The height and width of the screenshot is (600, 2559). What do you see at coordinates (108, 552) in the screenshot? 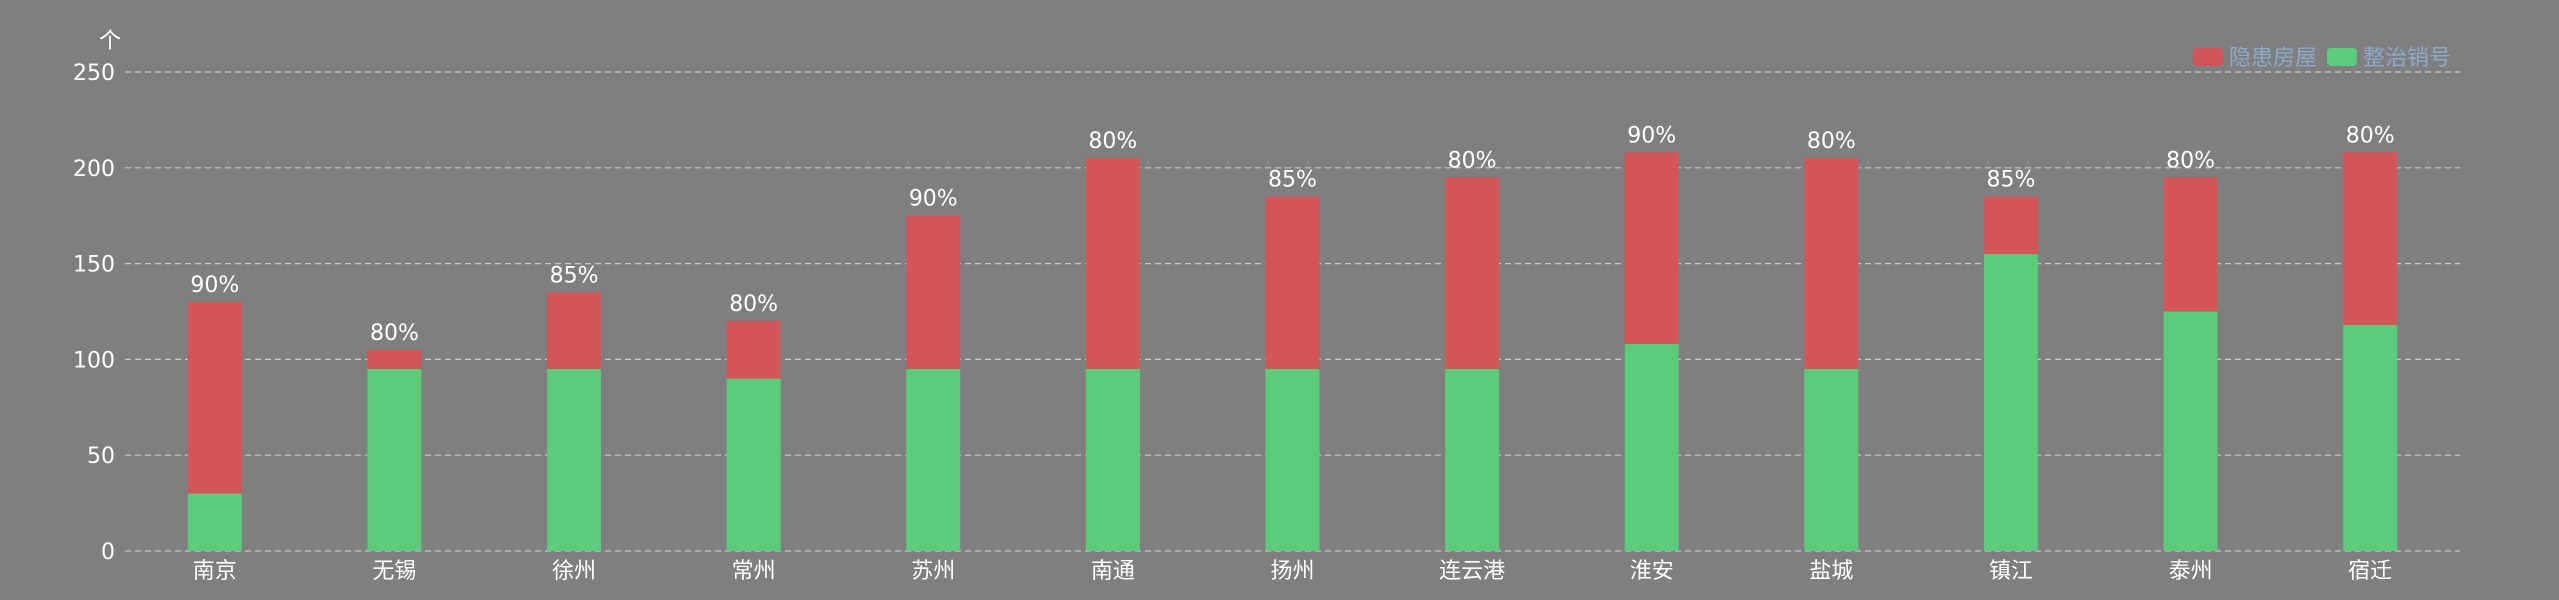
I see `y-tick-label: 0` at bounding box center [108, 552].